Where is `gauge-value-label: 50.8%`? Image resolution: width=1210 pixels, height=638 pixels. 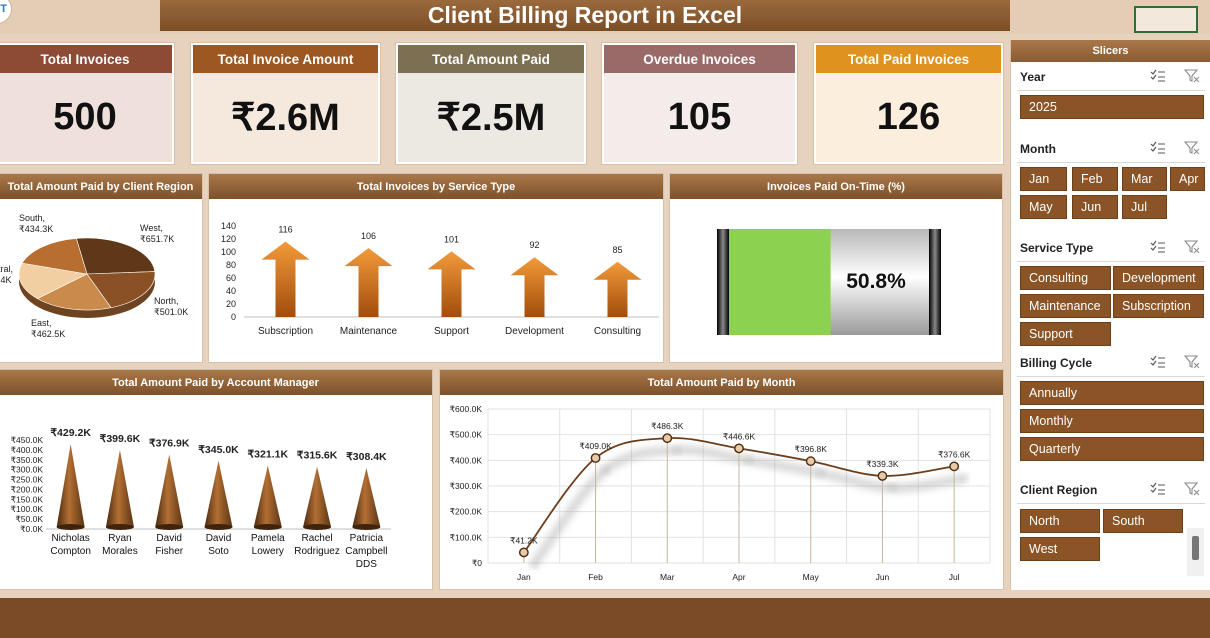 gauge-value-label: 50.8% is located at coordinates (876, 281).